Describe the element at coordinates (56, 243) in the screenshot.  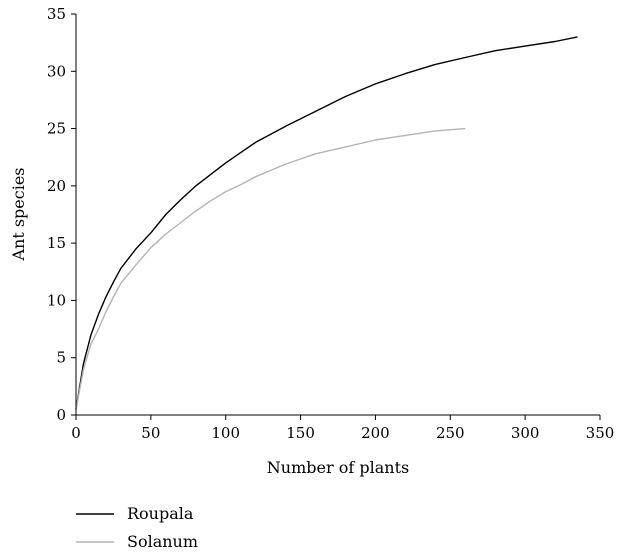
I see `y-tick-label: 15` at that location.